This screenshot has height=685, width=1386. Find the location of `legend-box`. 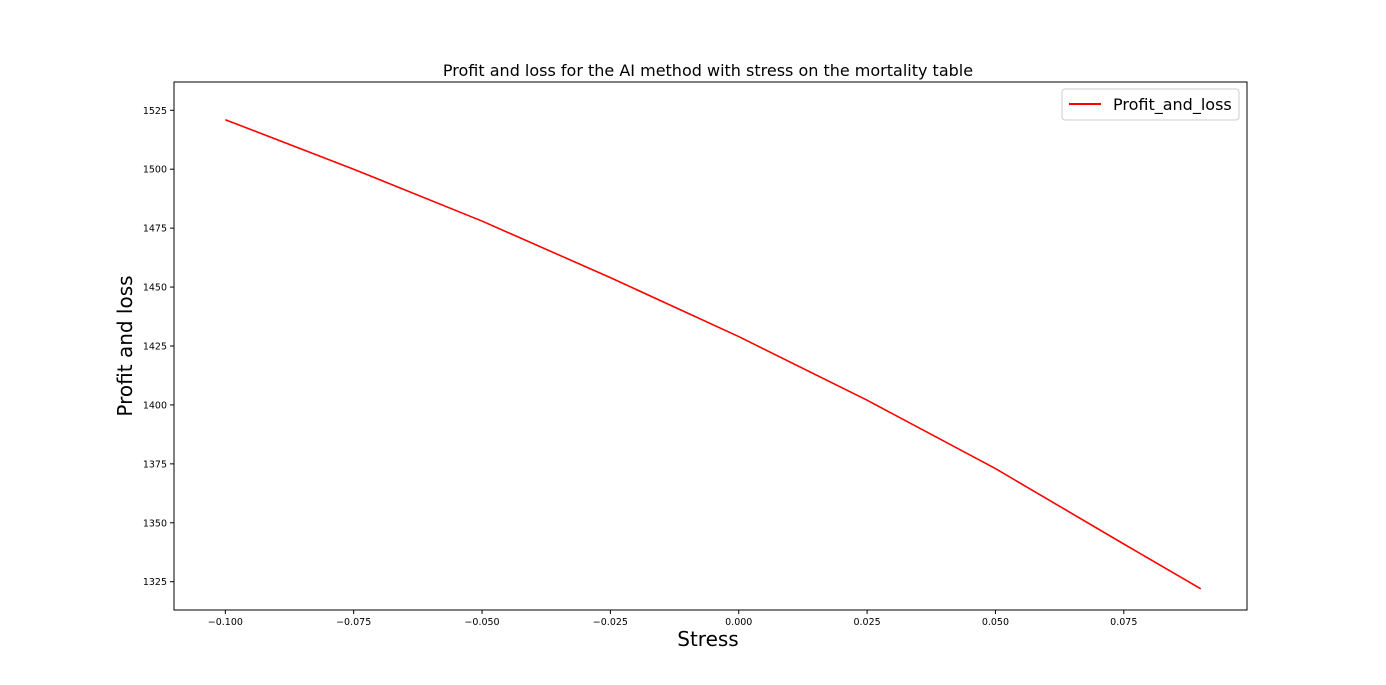

legend-box is located at coordinates (1150, 104).